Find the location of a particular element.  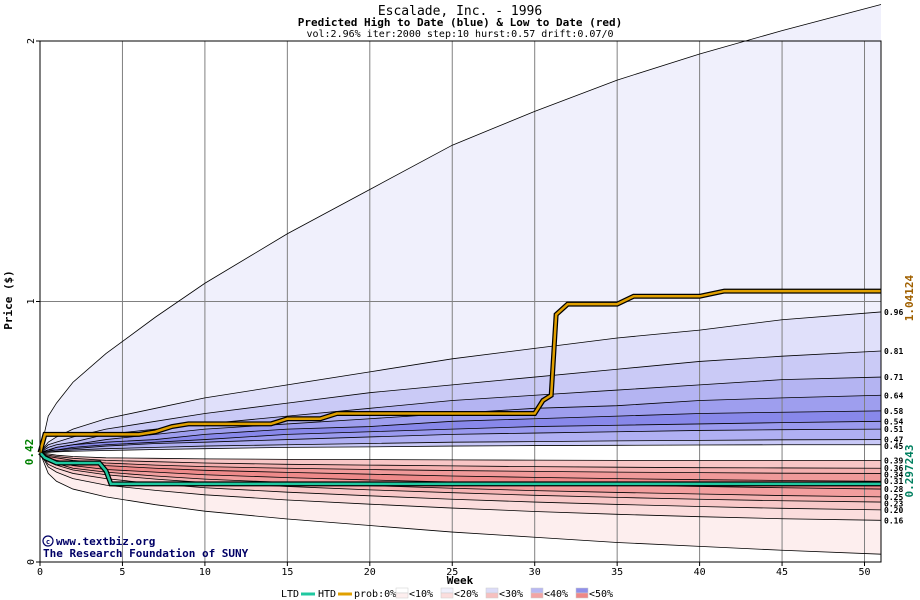

quantile-label-2: 0.71 is located at coordinates (893, 377).